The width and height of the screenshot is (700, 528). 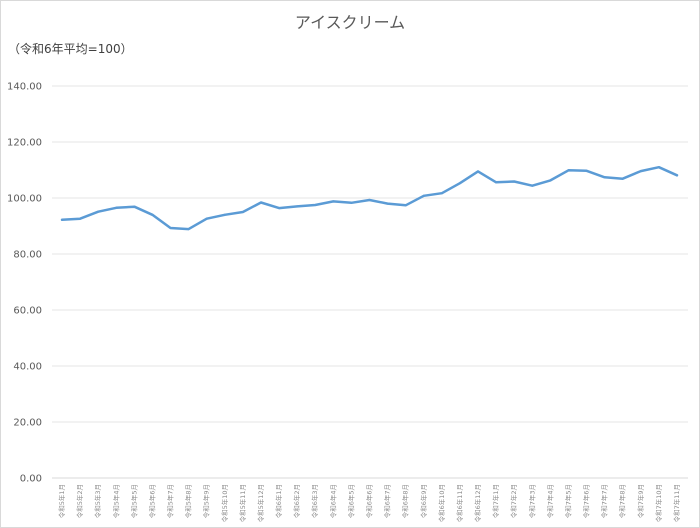 I want to click on y-tick-label: 40.00, so click(x=27, y=367).